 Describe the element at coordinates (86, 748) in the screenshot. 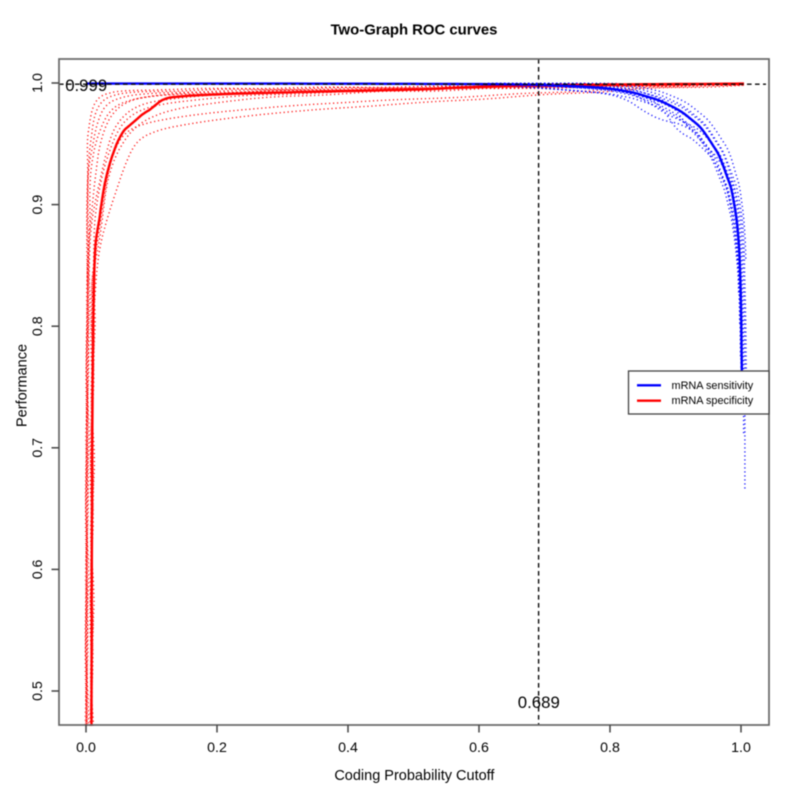

I see `svg-text: 0.0` at that location.